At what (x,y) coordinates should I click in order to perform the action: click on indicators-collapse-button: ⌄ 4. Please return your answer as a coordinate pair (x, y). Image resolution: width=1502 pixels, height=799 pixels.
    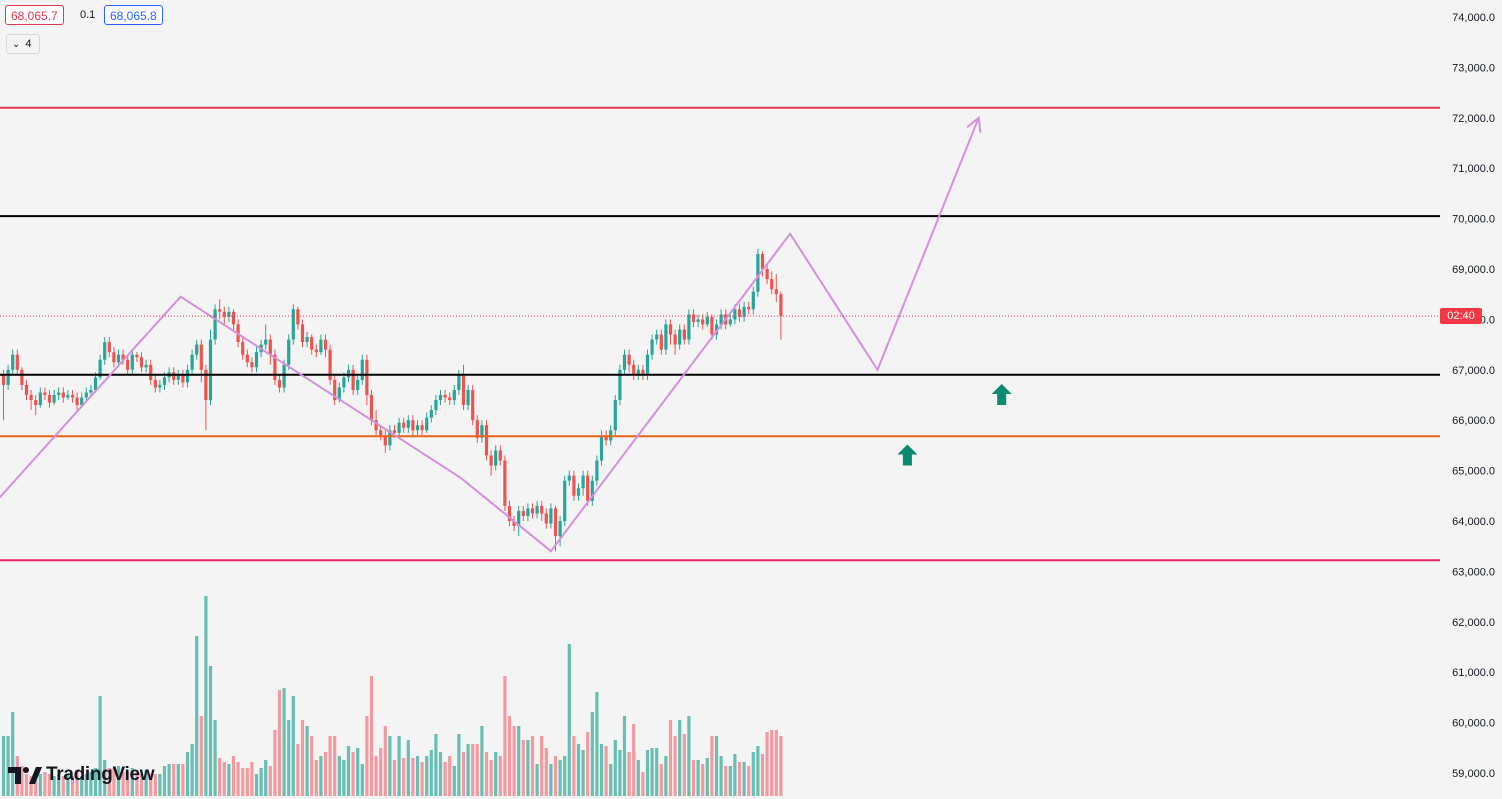
    Looking at the image, I should click on (23, 44).